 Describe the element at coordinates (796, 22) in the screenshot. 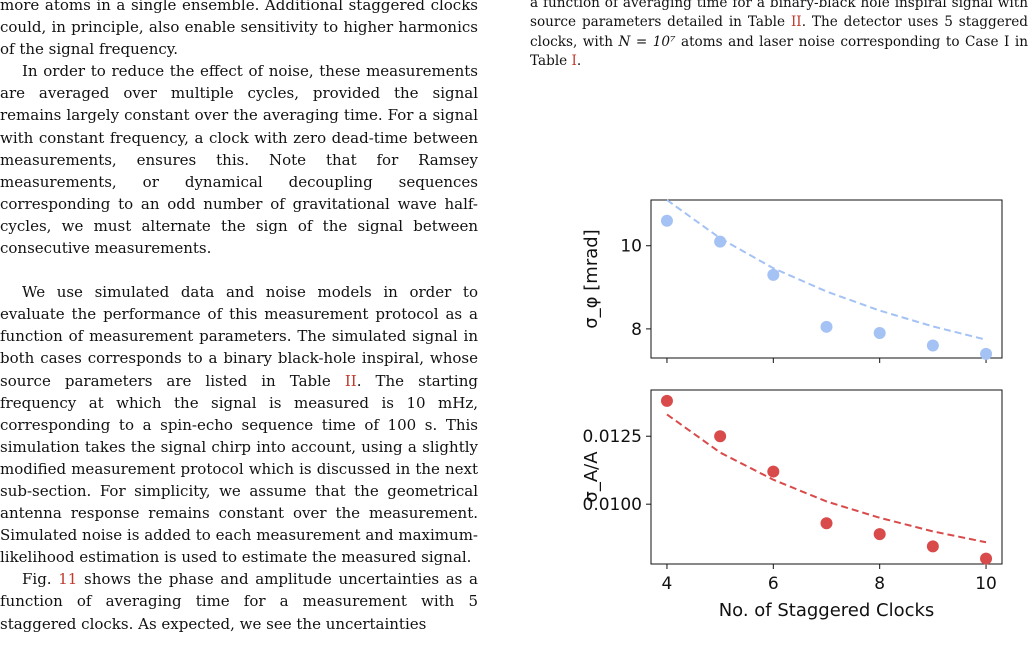

I see `caption-table-ref: II` at that location.